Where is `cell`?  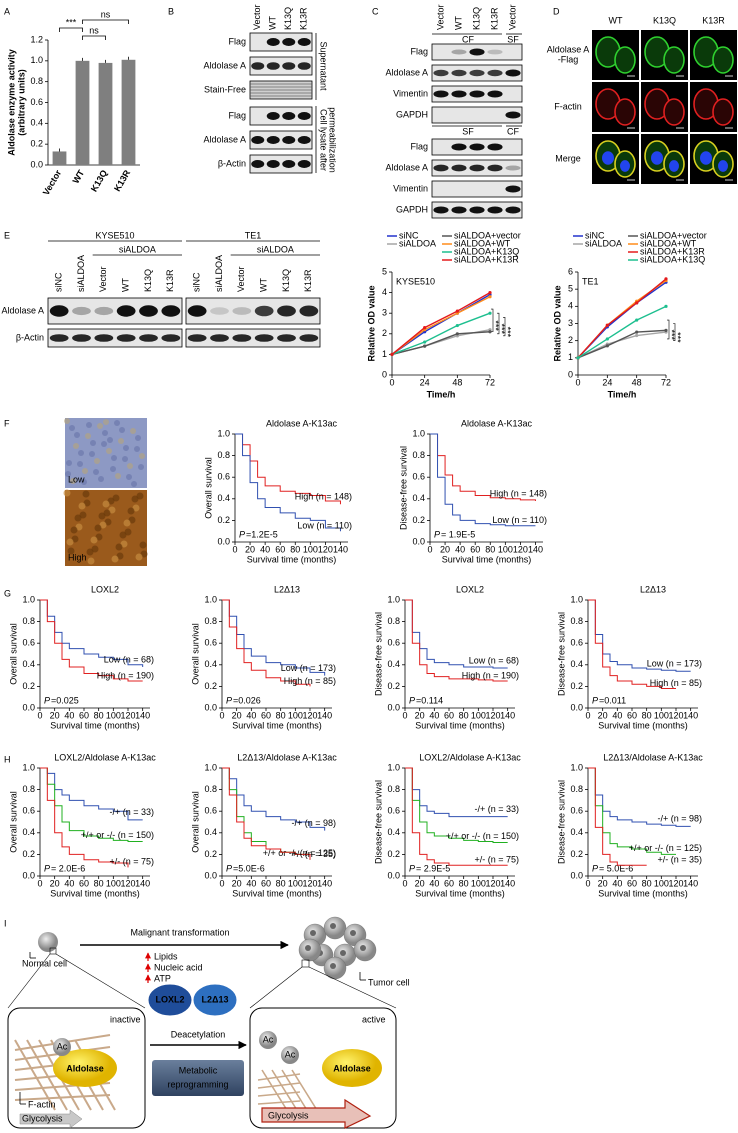
cell is located at coordinates (674, 112).